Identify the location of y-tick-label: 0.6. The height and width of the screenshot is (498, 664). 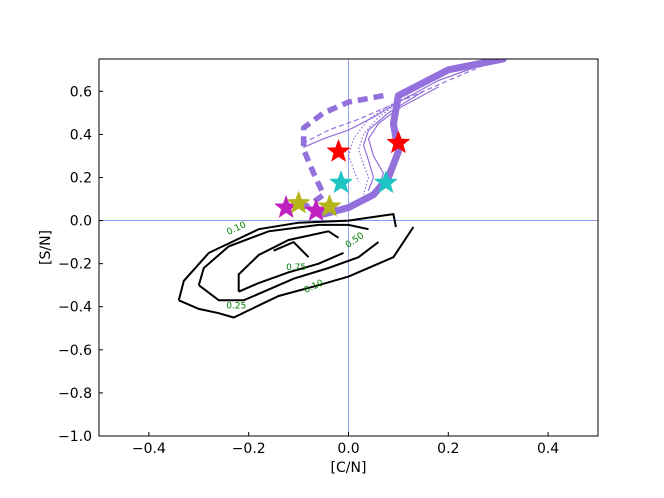
(81, 92).